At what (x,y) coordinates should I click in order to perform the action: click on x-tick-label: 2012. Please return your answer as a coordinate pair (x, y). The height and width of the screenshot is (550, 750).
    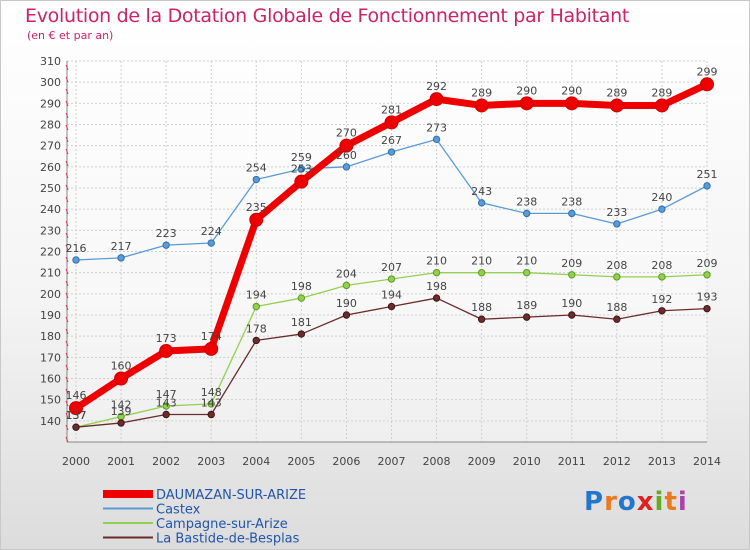
    Looking at the image, I should click on (617, 461).